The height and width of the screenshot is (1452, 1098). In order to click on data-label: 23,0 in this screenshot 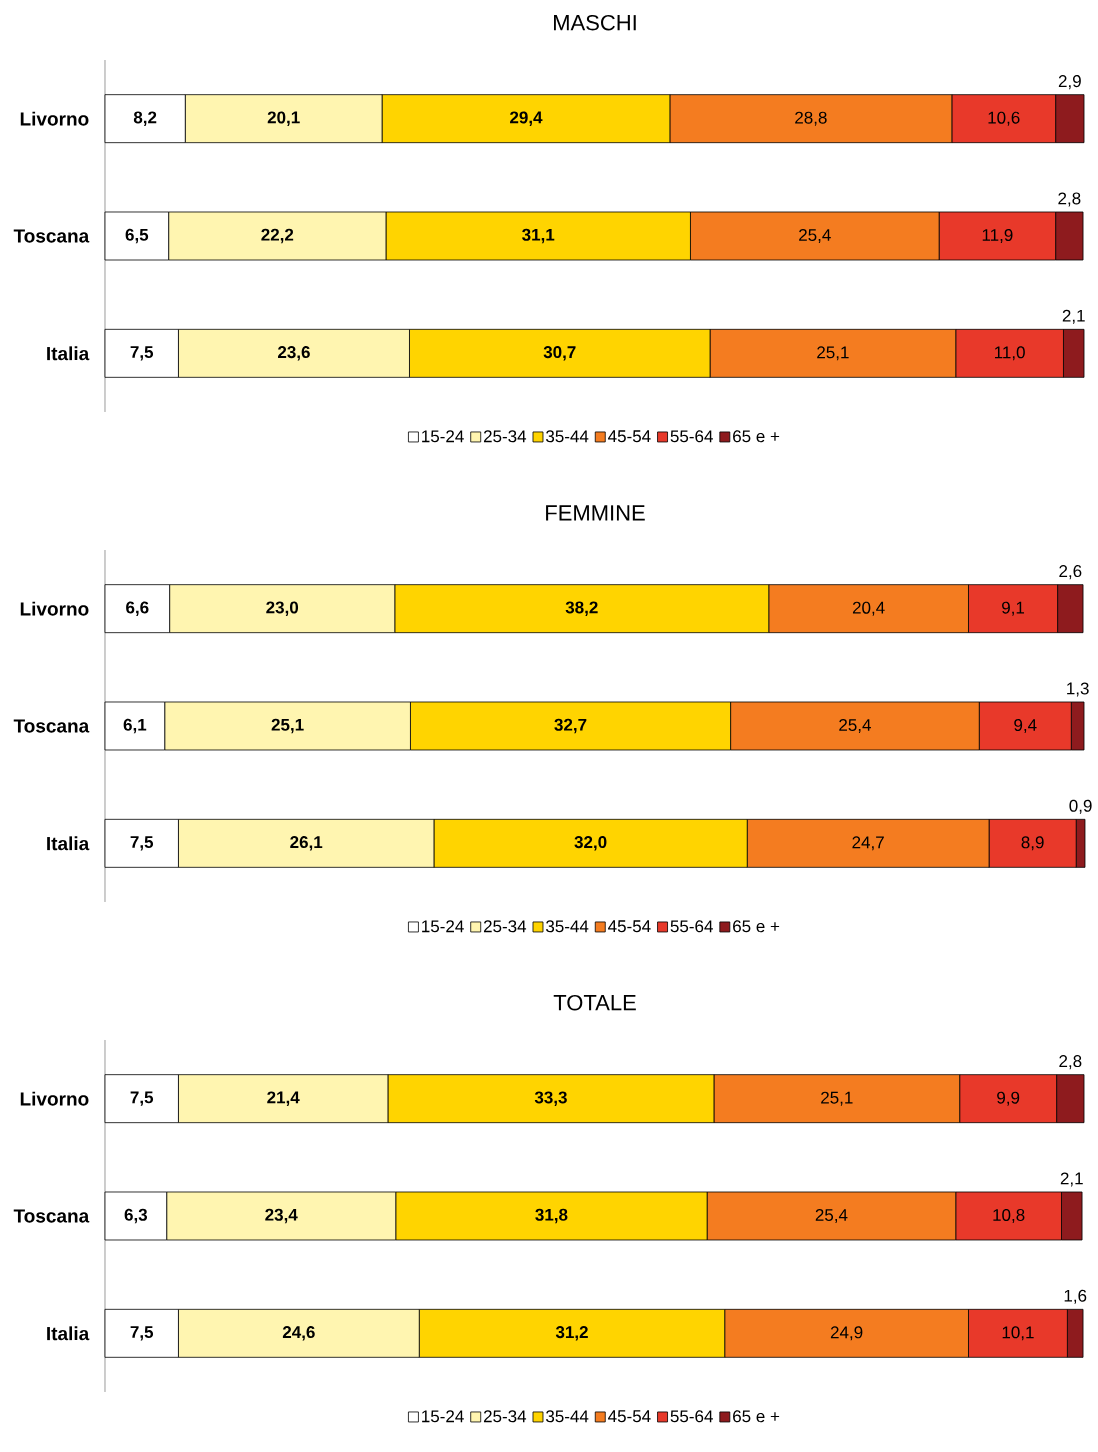, I will do `click(282, 608)`.